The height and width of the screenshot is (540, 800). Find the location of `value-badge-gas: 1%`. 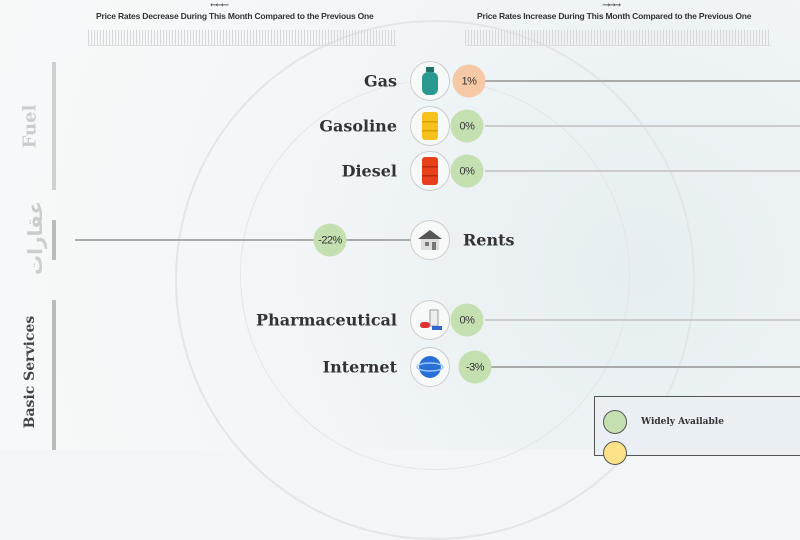

value-badge-gas: 1% is located at coordinates (469, 81).